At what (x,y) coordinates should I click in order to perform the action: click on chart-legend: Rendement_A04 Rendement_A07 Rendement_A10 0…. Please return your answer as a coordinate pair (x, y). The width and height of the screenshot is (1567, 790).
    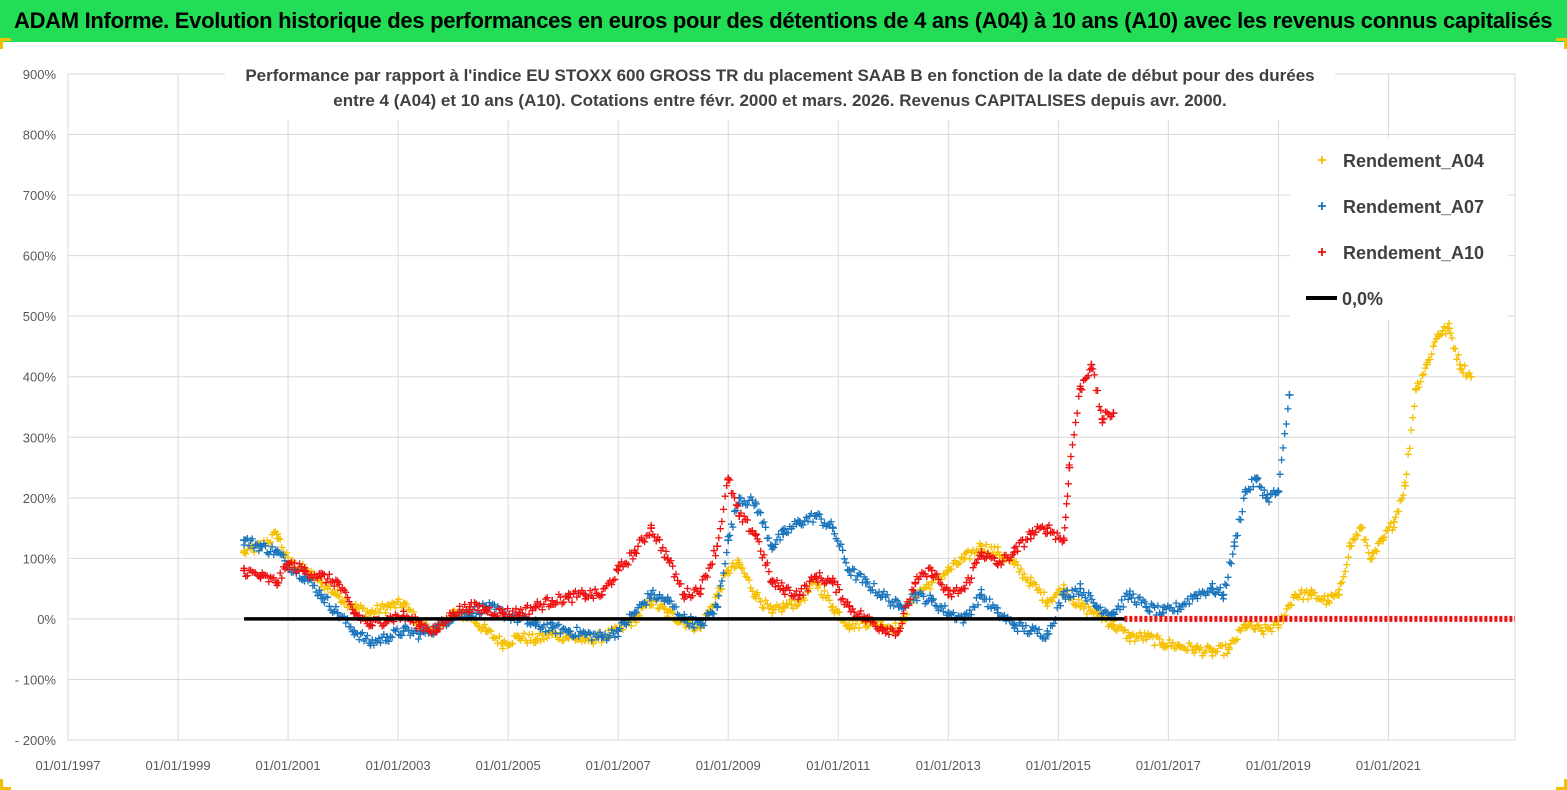
    Looking at the image, I should click on (1399, 228).